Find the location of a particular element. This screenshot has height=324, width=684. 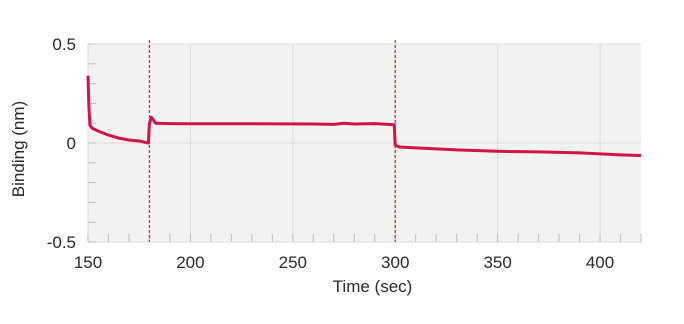

y-tick-label-1: 0 is located at coordinates (71, 143).